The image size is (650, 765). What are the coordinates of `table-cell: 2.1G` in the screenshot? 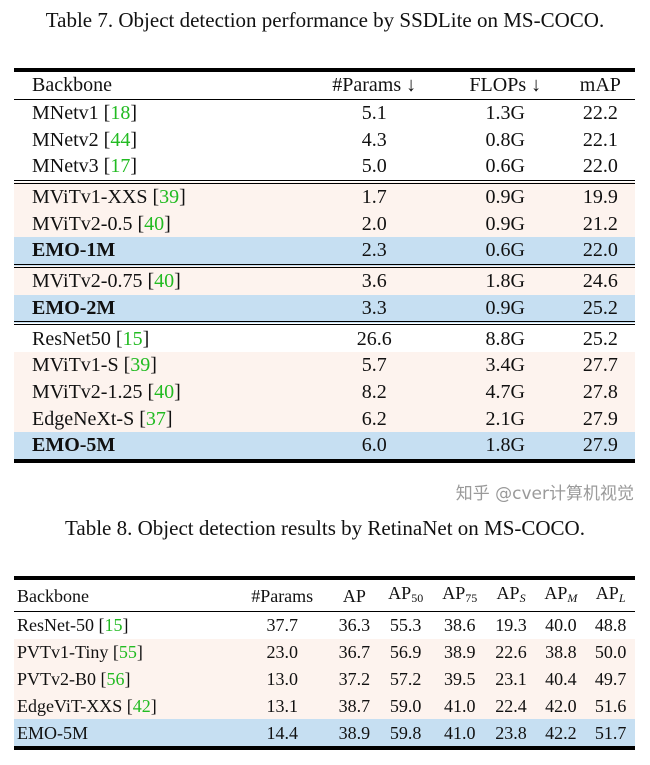 It's located at (505, 418).